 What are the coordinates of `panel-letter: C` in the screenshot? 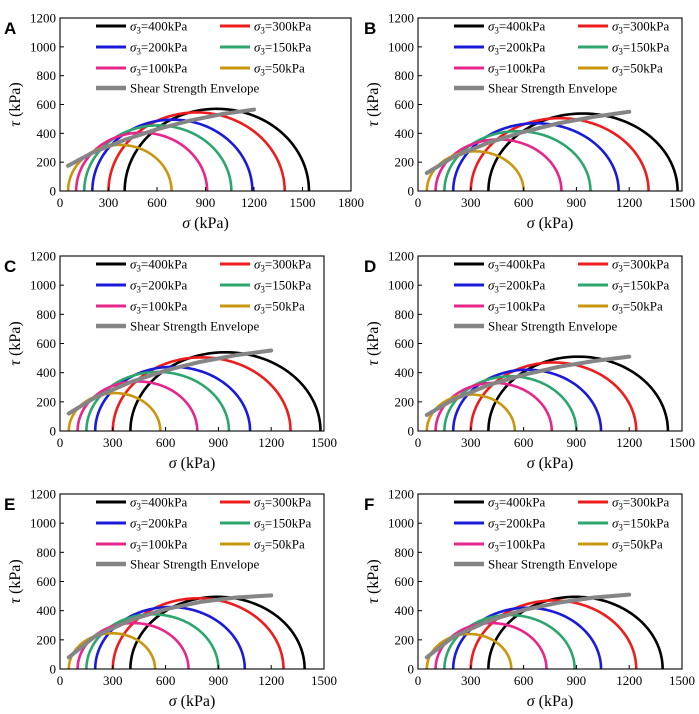 It's located at (10, 266).